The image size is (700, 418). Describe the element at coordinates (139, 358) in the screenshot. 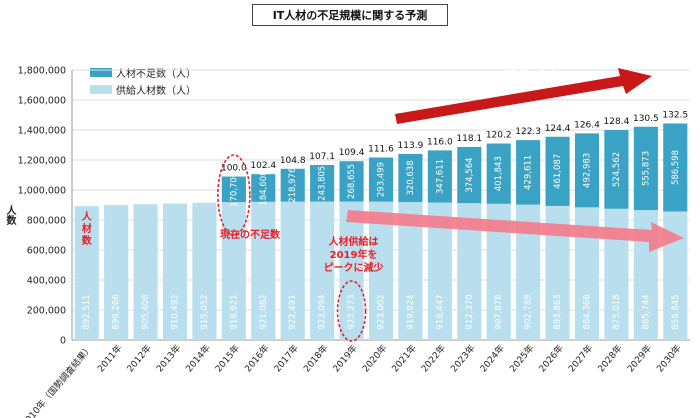

I see `x-tick-label: 2012年` at that location.